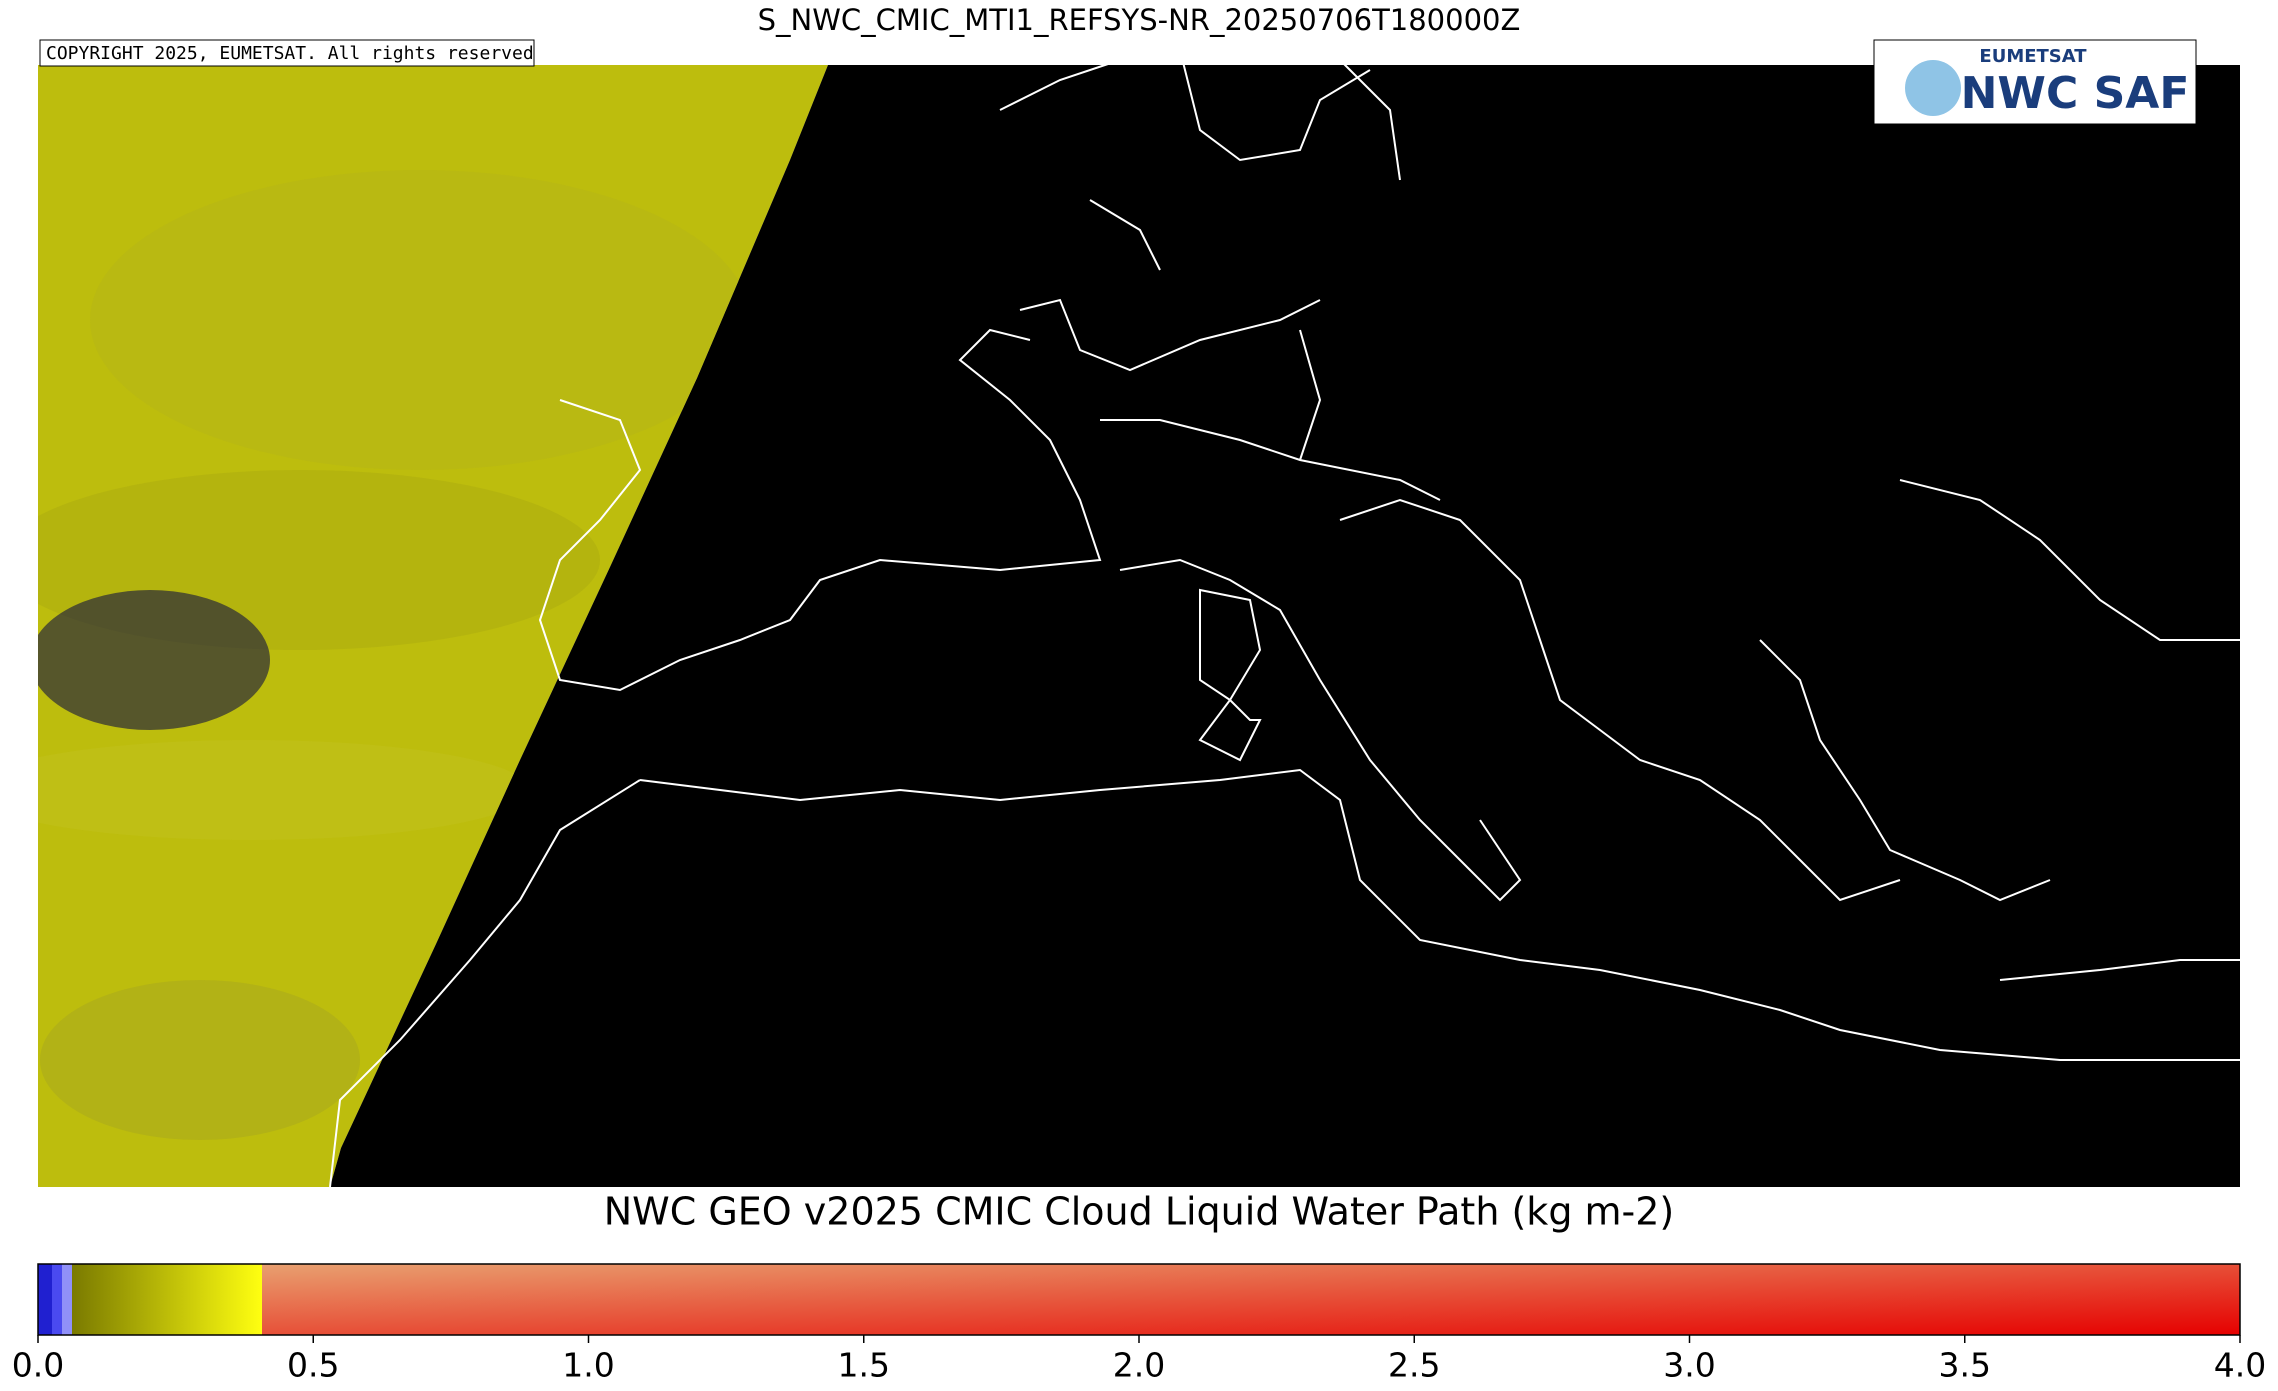  What do you see at coordinates (1139, 1365) in the screenshot?
I see `tick-label: 2.0` at bounding box center [1139, 1365].